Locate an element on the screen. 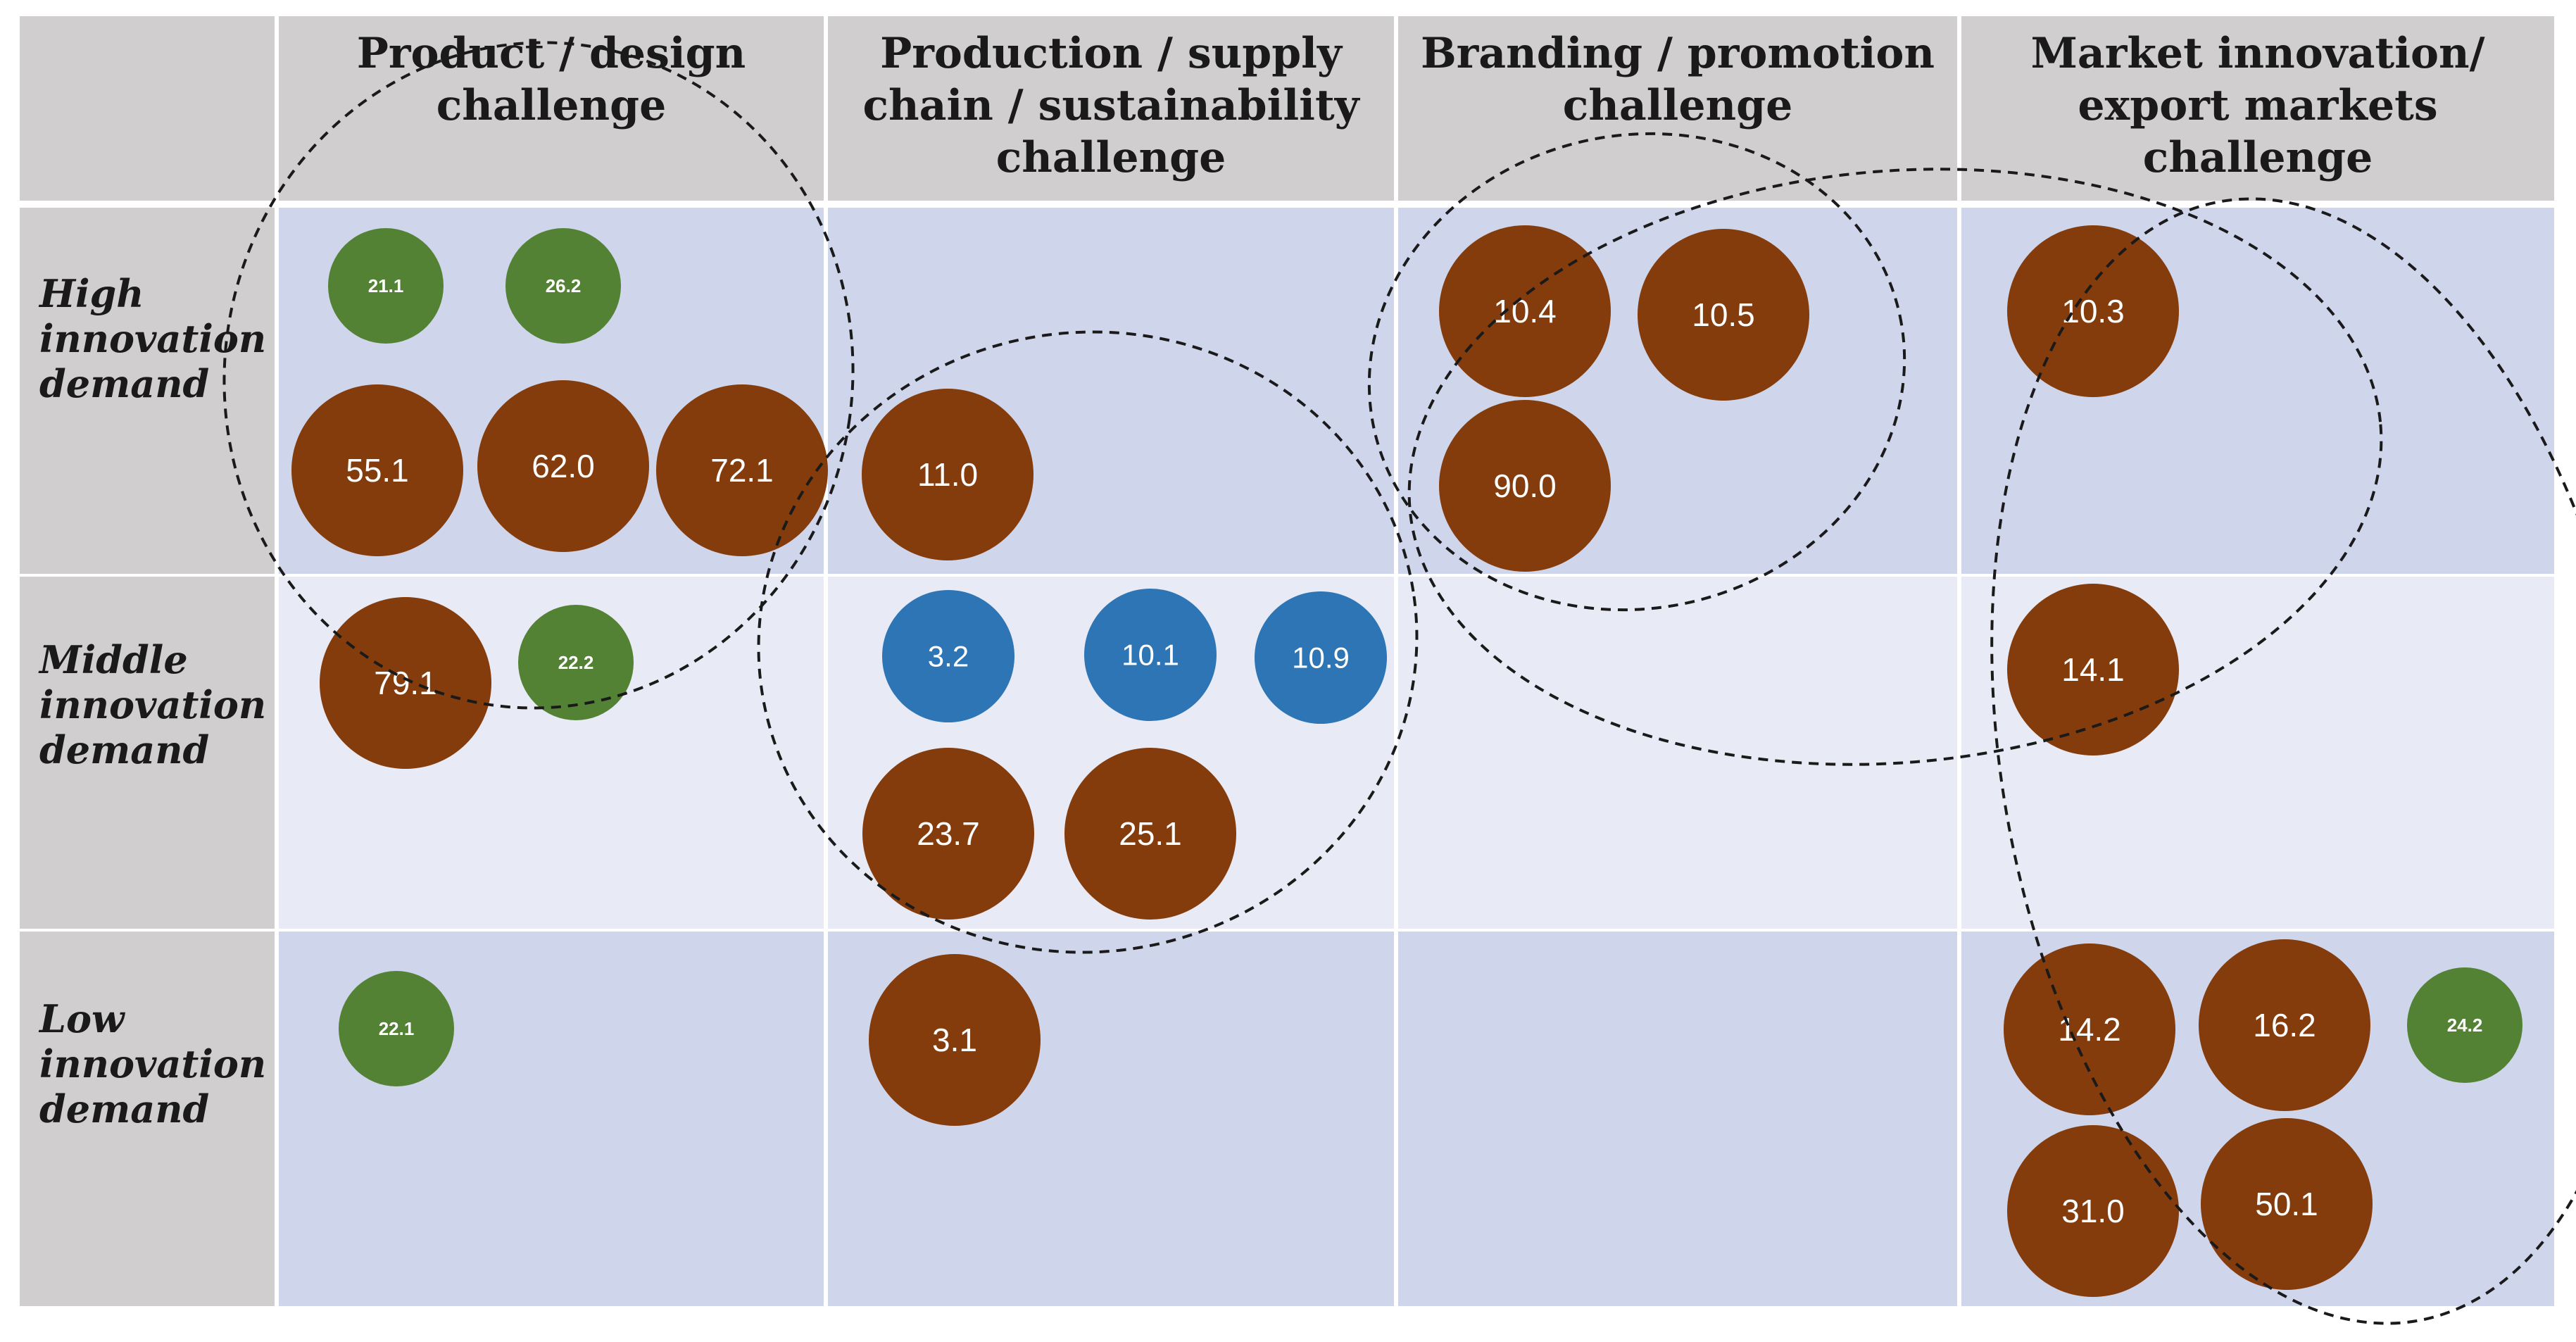 This screenshot has height=1342, width=2576. bubble-label: 11.0 is located at coordinates (948, 474).